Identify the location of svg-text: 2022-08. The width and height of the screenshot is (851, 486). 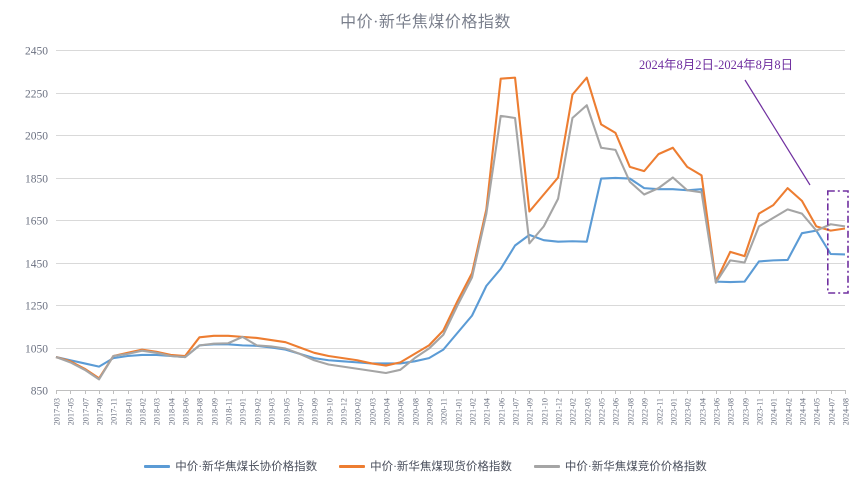
(631, 411).